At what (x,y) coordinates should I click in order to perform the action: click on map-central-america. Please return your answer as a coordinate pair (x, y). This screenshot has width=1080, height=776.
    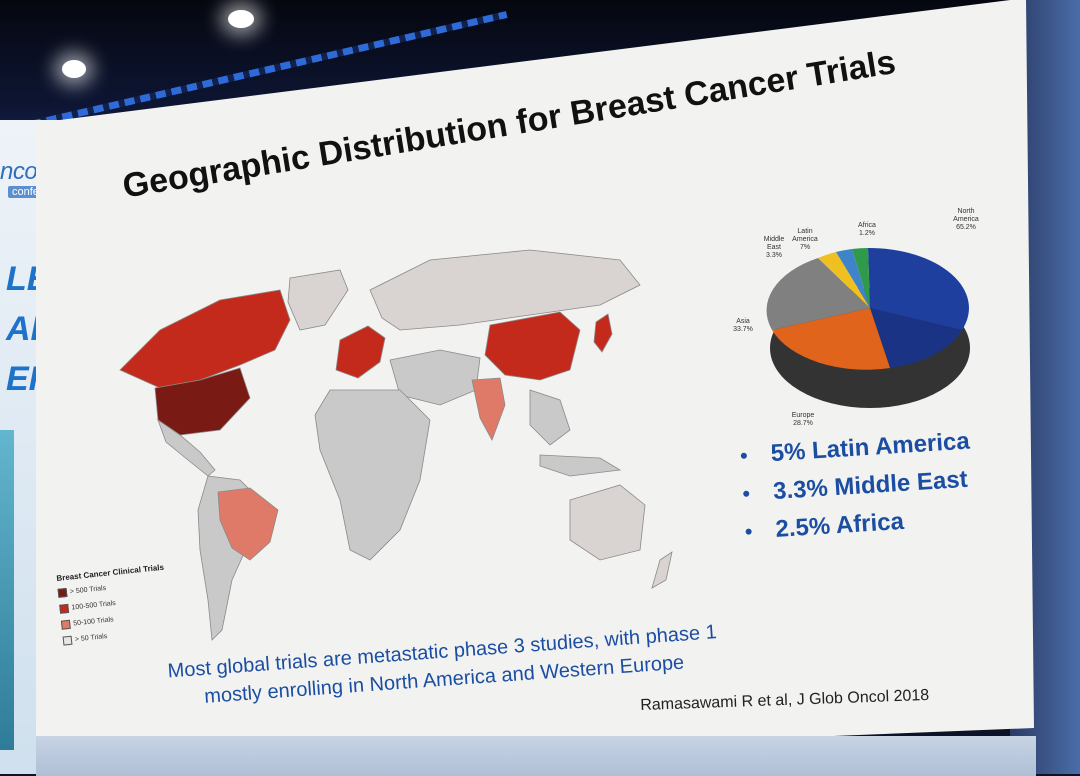
    Looking at the image, I should click on (186, 447).